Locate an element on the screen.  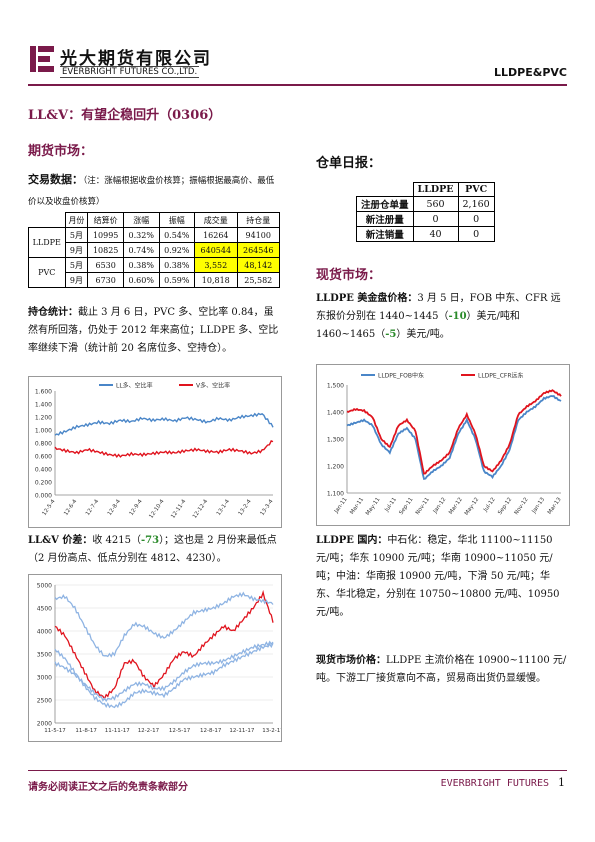
market-label: 现货市场价格： is located at coordinates (351, 660).